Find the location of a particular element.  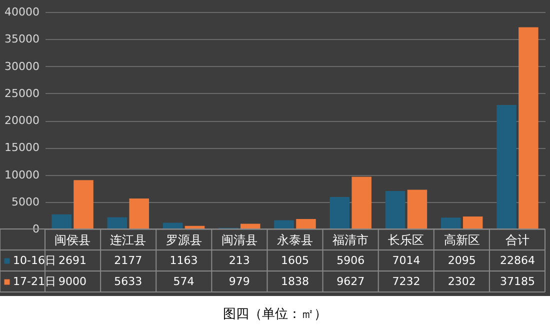

data-label: 979 is located at coordinates (239, 281).